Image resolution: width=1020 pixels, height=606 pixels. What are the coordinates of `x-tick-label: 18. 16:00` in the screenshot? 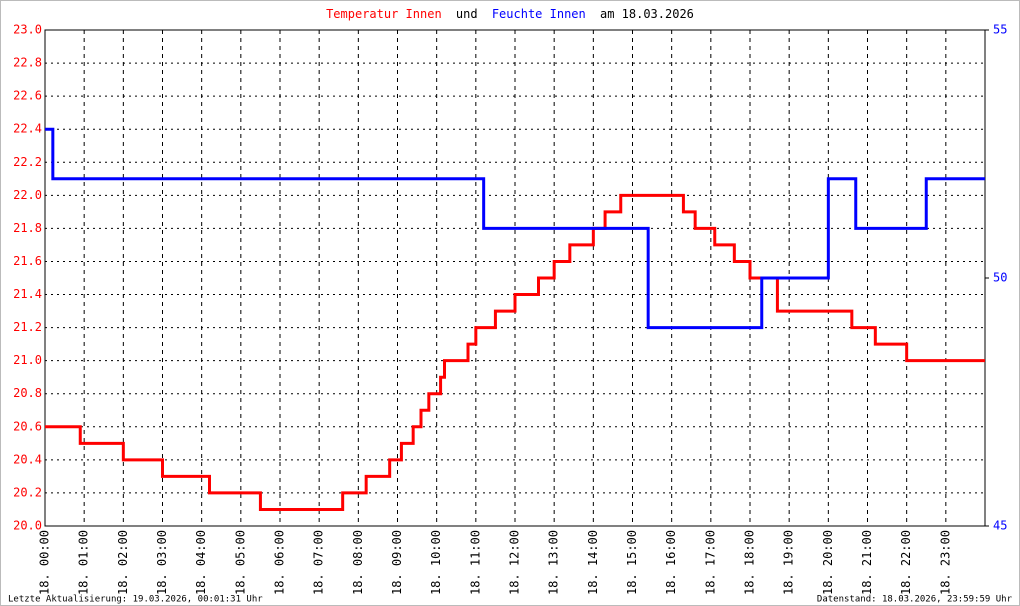 It's located at (671, 562).